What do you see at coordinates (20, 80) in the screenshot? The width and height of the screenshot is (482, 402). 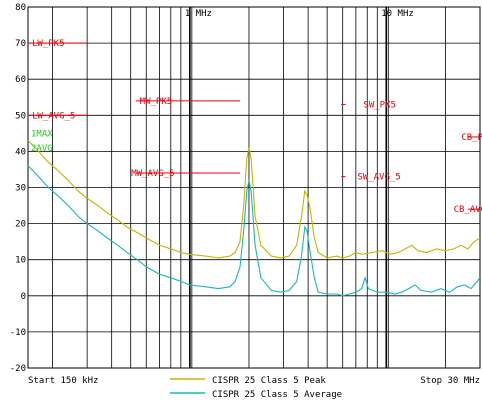 I see `y-tick-label: 60` at bounding box center [20, 80].